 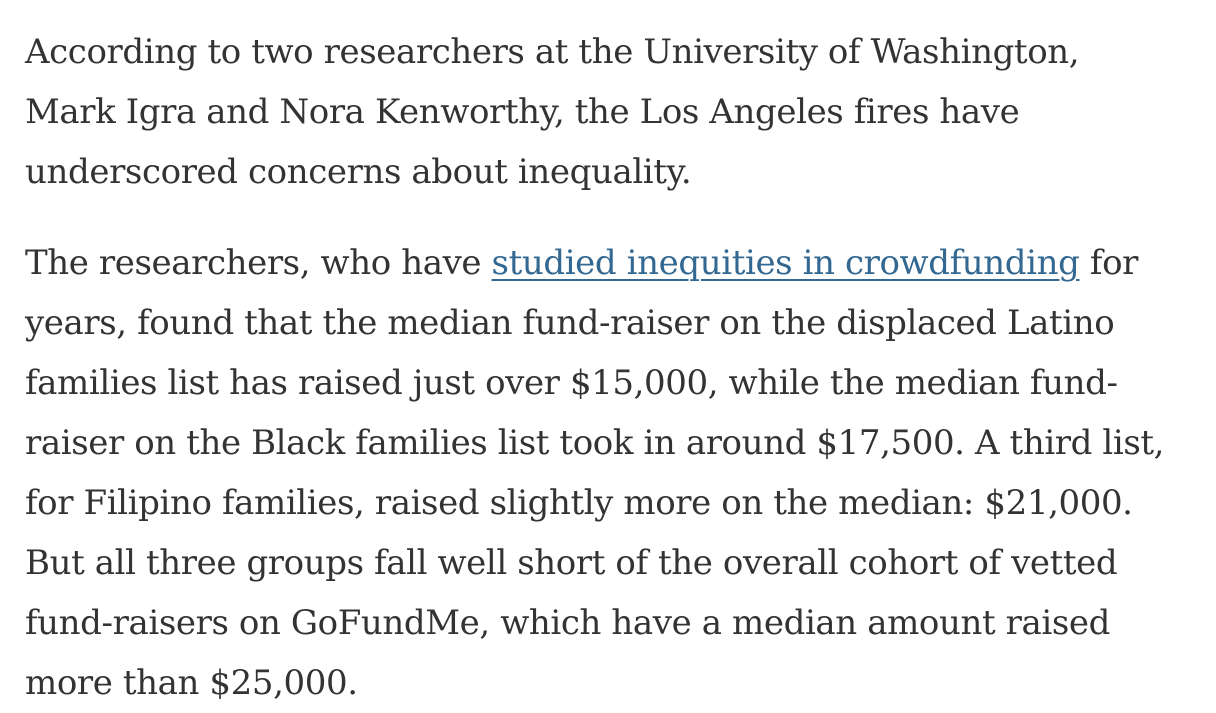 What do you see at coordinates (191, 683) in the screenshot?
I see `paragraph-line: more than $25,000.` at bounding box center [191, 683].